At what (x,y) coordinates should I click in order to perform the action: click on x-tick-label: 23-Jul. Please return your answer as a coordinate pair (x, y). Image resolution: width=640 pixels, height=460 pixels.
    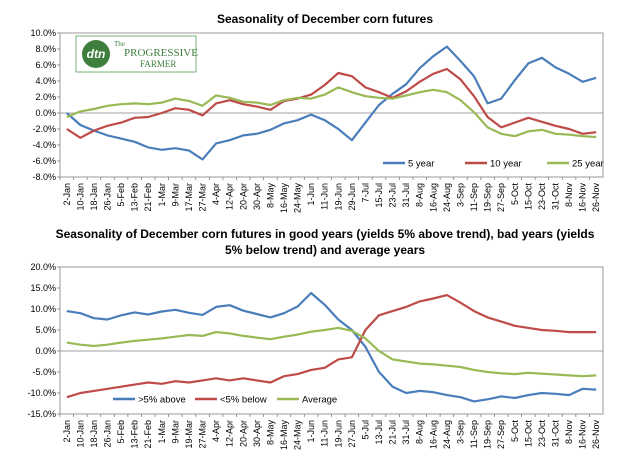
    Looking at the image, I should click on (393, 195).